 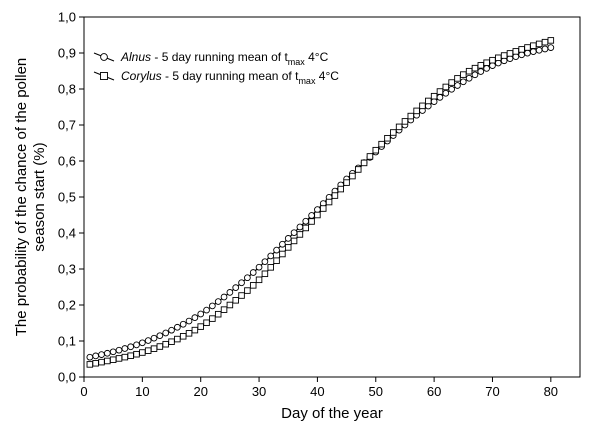 I want to click on y-tick-label: 0,6, so click(x=67, y=161).